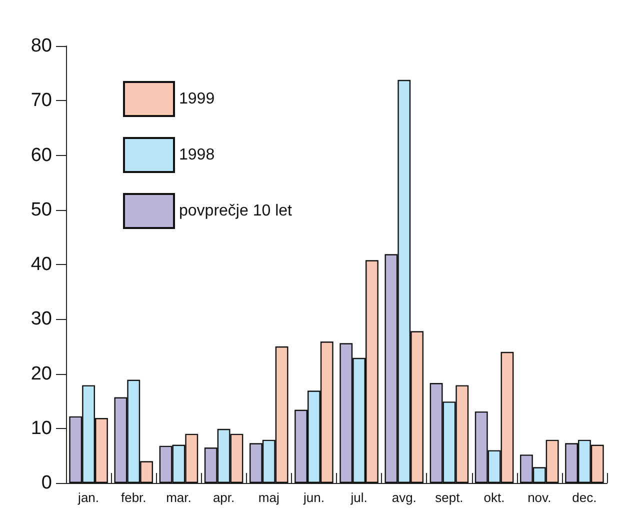 This screenshot has width=629, height=531. Describe the element at coordinates (88, 497) in the screenshot. I see `x-tick-label: jan.` at that location.